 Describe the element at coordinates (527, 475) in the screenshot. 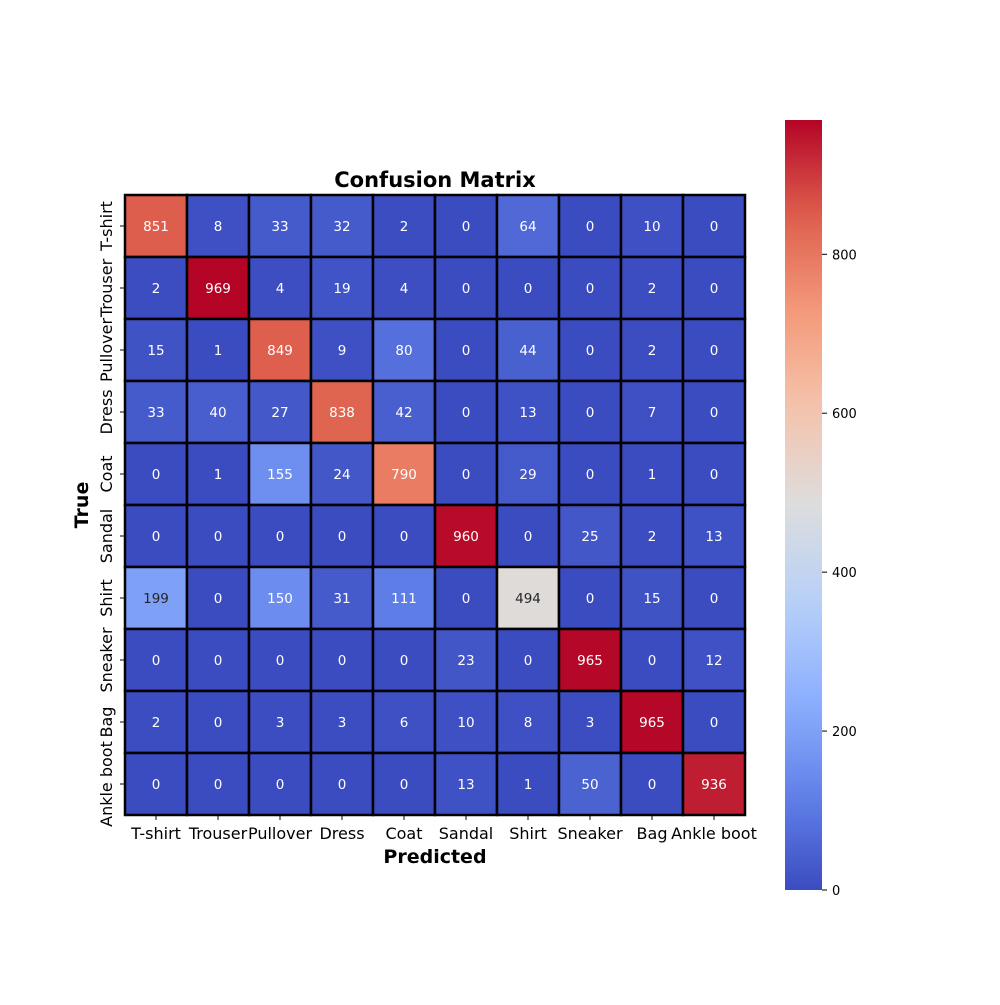

I see `cell-value-label: 29` at that location.